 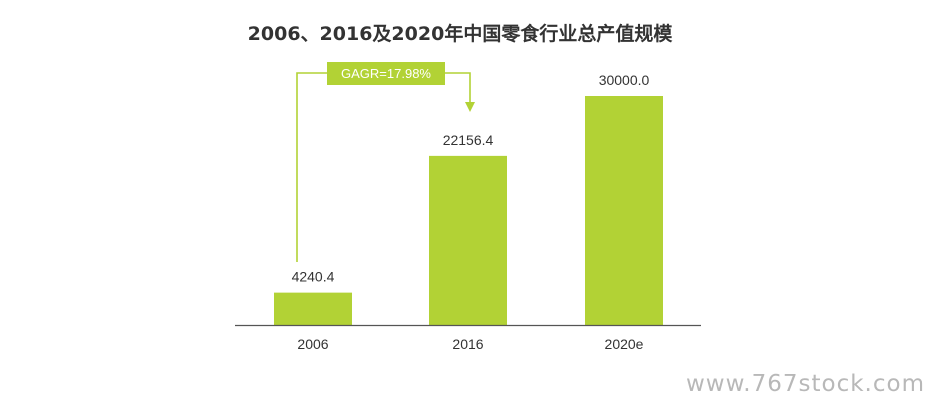 What do you see at coordinates (624, 210) in the screenshot?
I see `bar-2020e` at bounding box center [624, 210].